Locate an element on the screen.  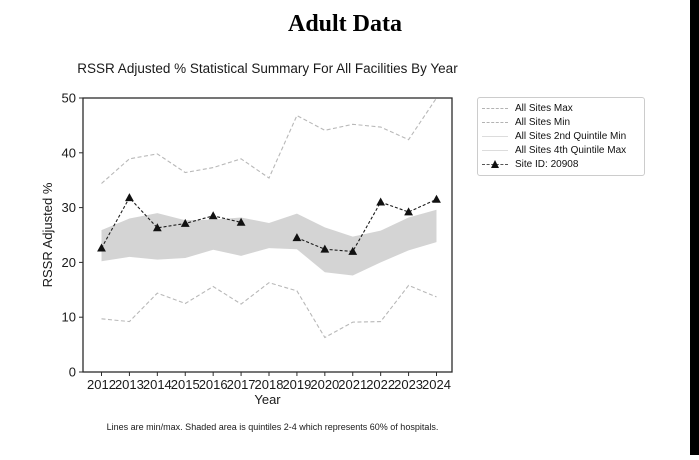
legend-item-label: All Sites 2nd Quintile Min is located at coordinates (571, 136).